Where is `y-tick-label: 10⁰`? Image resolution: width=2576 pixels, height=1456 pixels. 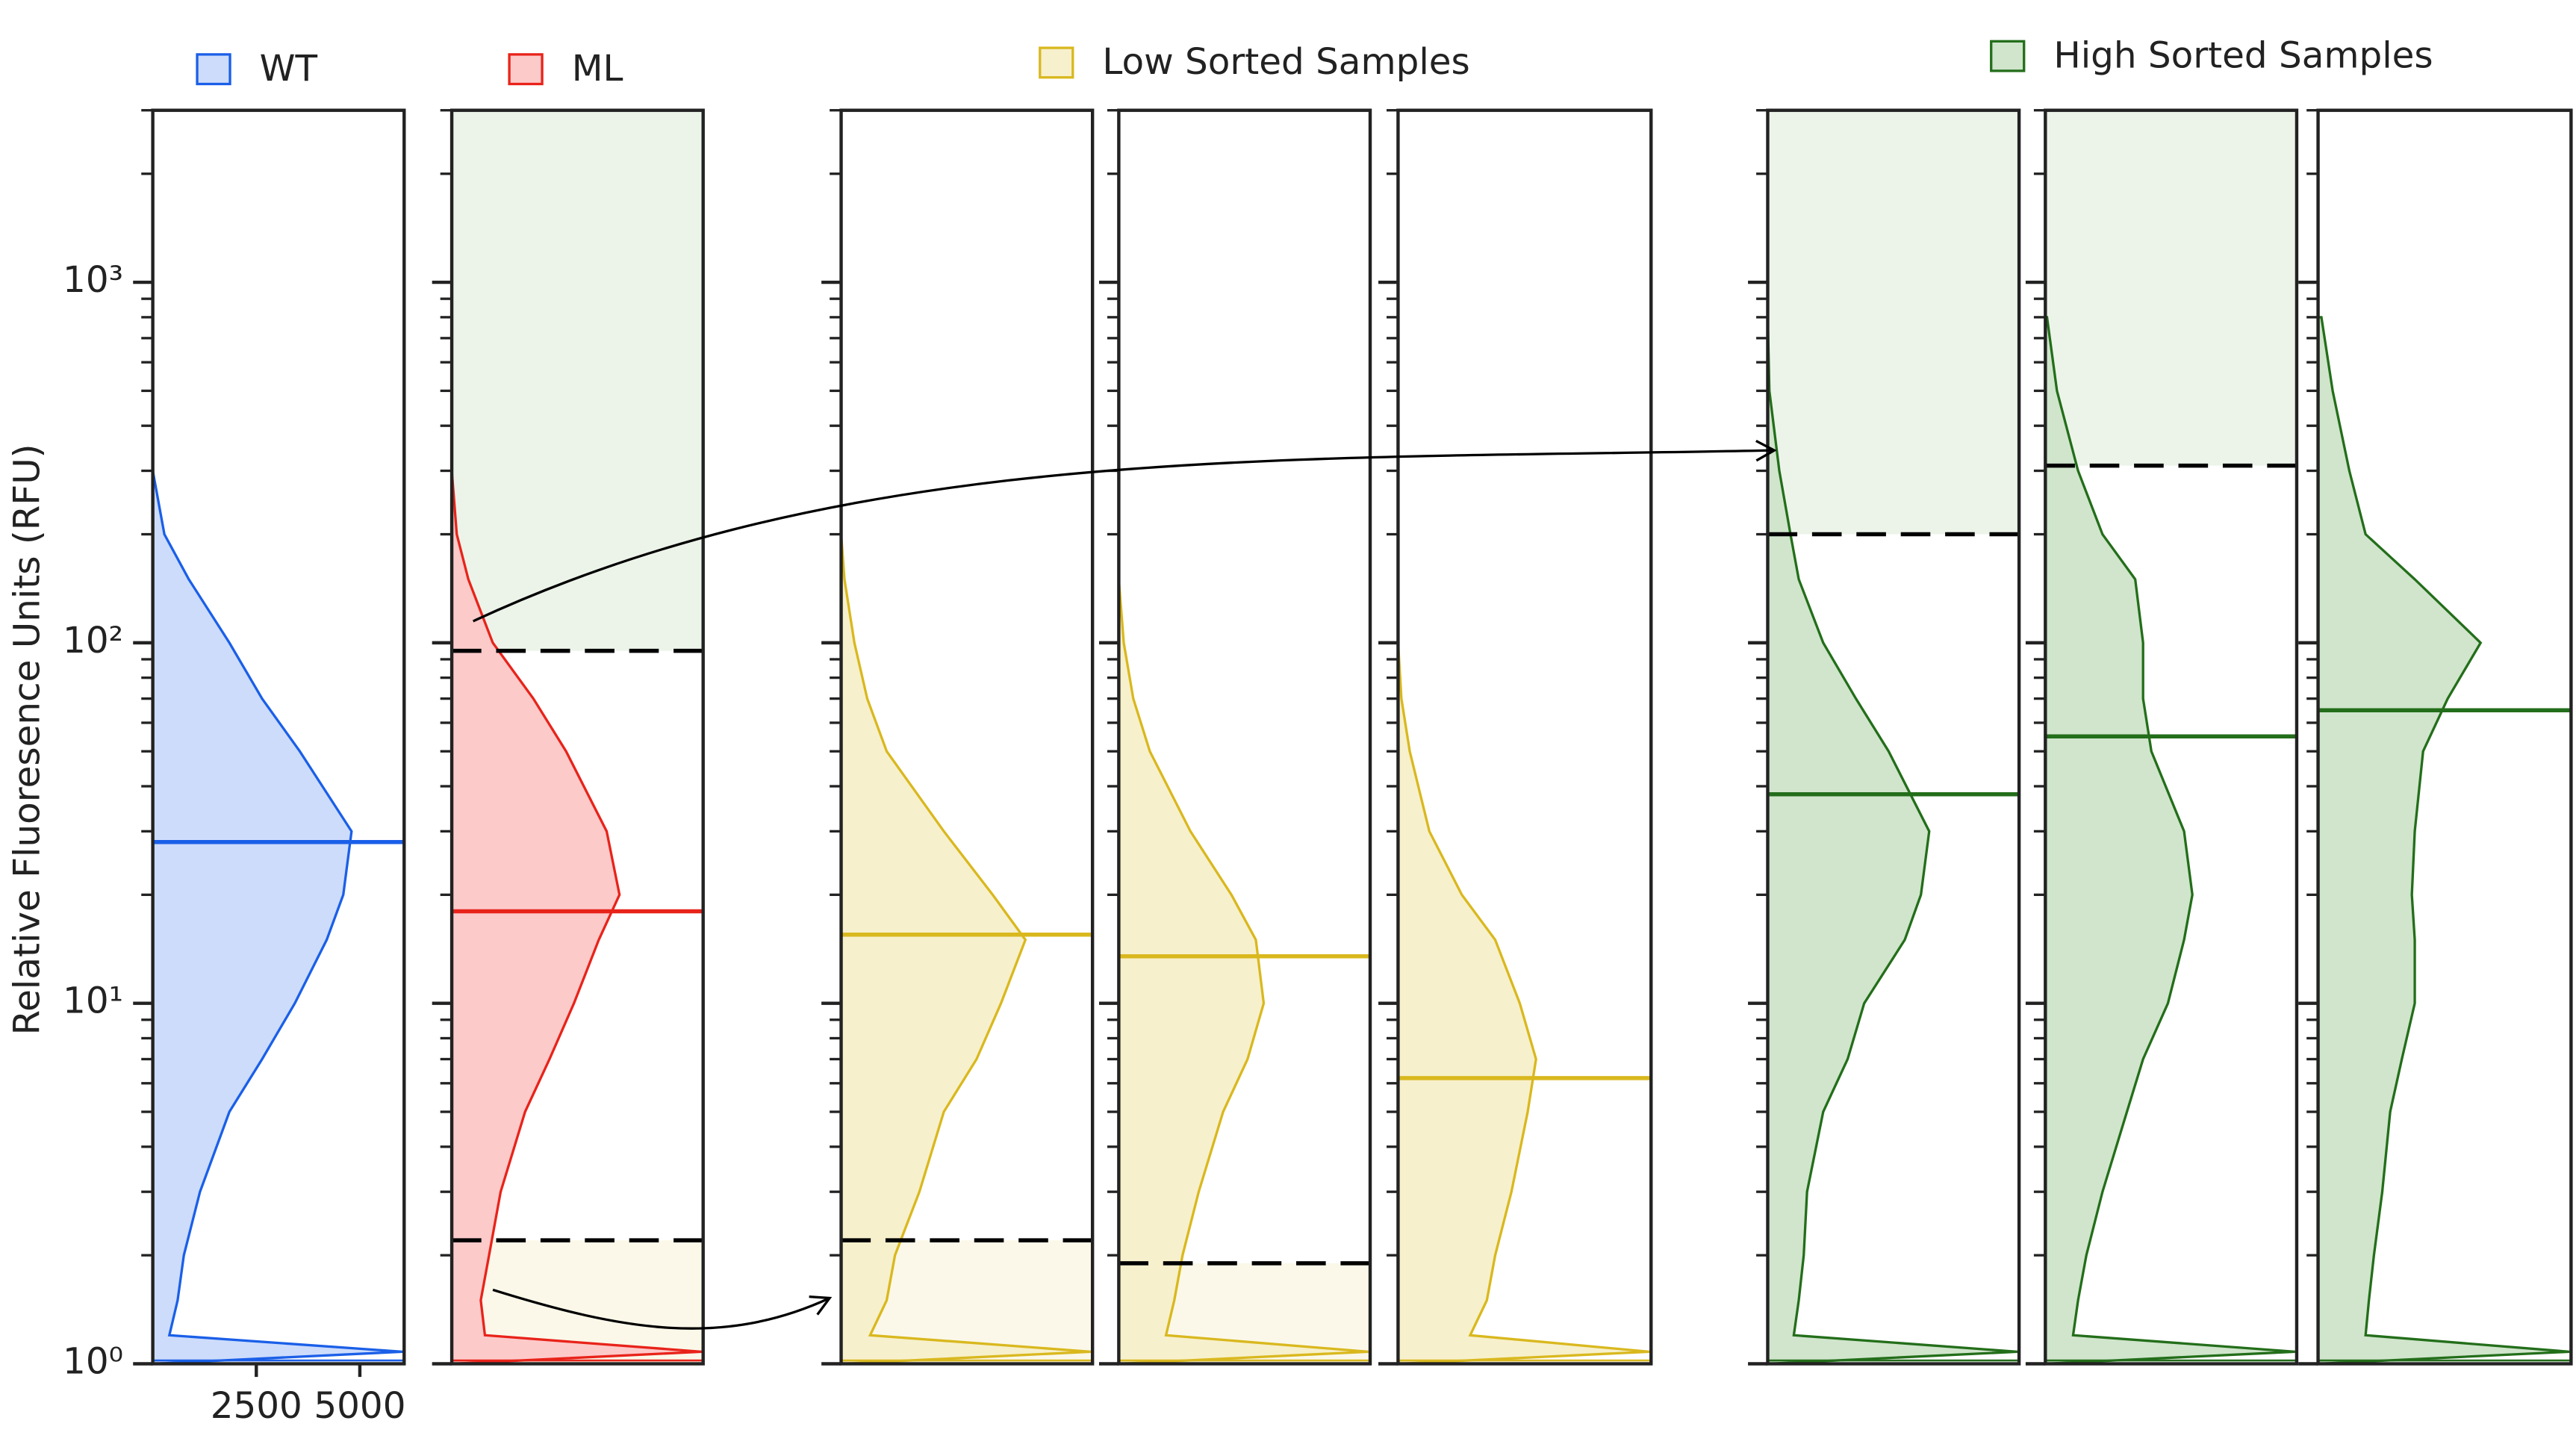 y-tick-label: 10⁰ is located at coordinates (93, 1361).